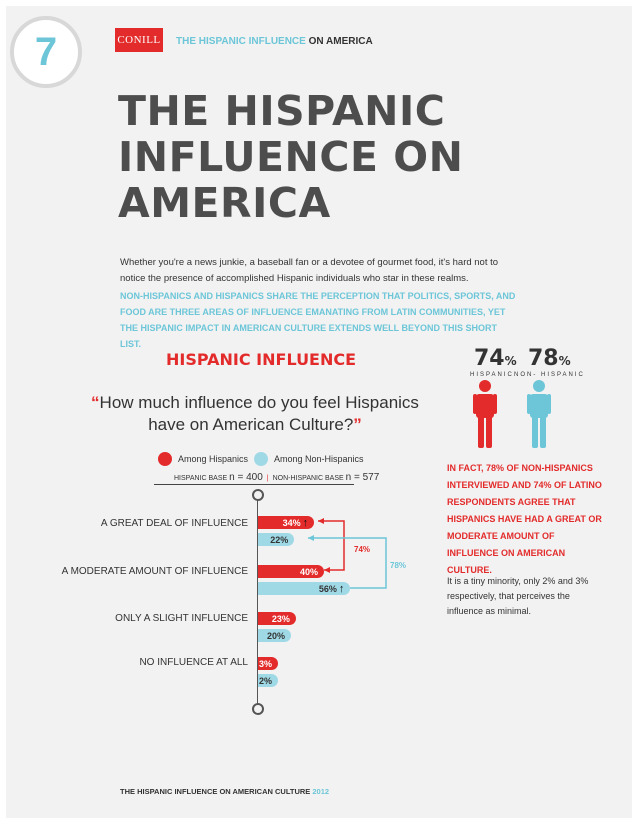 The image size is (638, 826). I want to click on running-header: THE HISPANIC INFLUENCE ON AMERICA, so click(274, 41).